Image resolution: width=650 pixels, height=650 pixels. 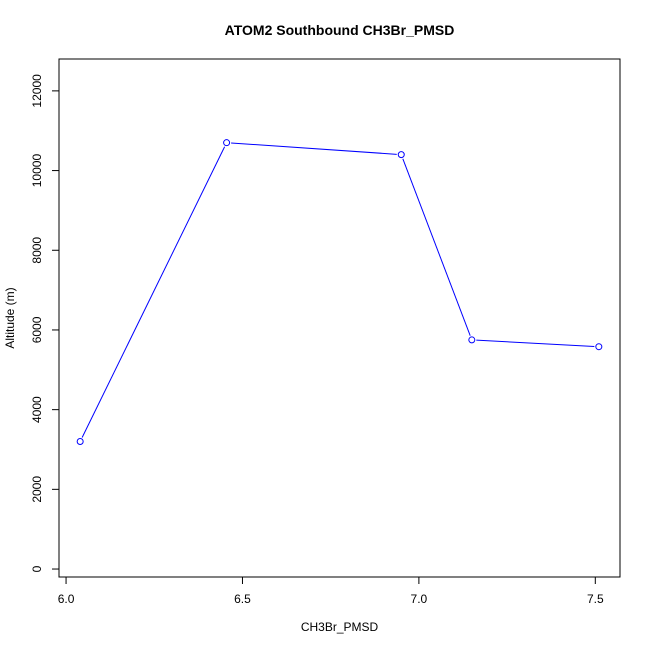 I want to click on x-axis-label: CH3Br_PMSD, so click(x=340, y=627).